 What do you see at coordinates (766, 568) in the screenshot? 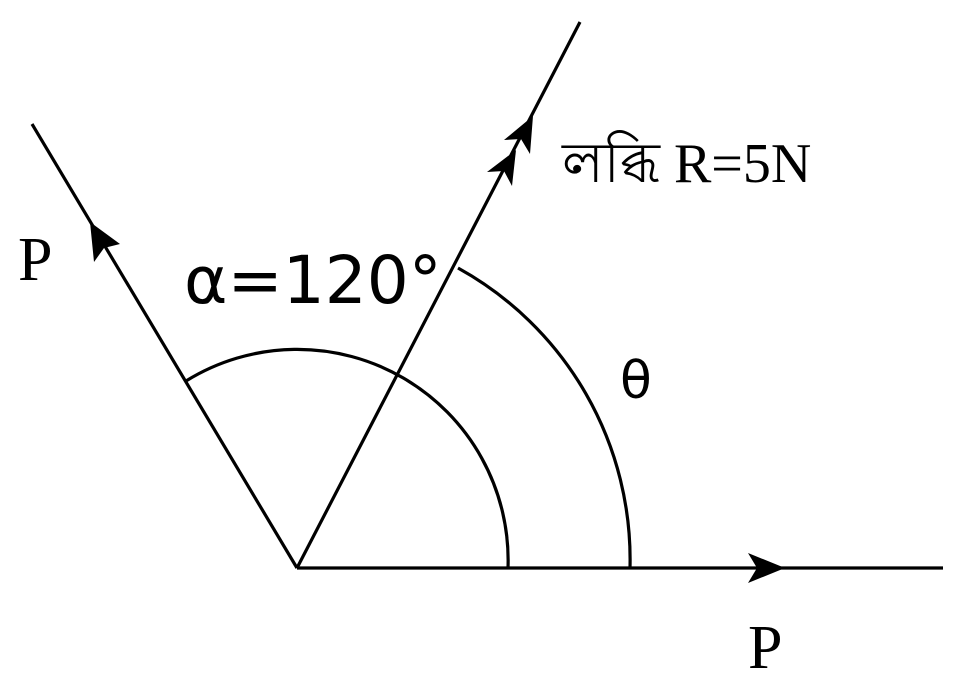
I see `force-p-horizontal-arrowhead` at bounding box center [766, 568].